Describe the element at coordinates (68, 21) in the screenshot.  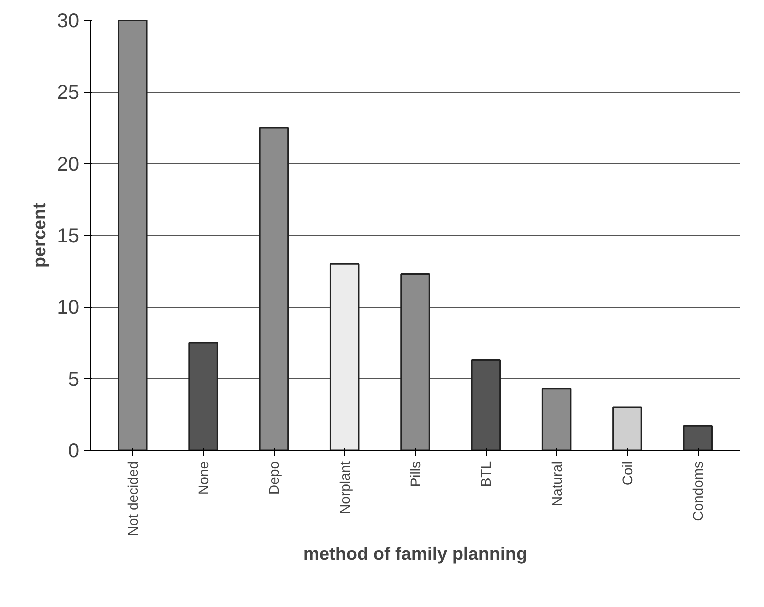
I see `y-tick-label: 30` at that location.